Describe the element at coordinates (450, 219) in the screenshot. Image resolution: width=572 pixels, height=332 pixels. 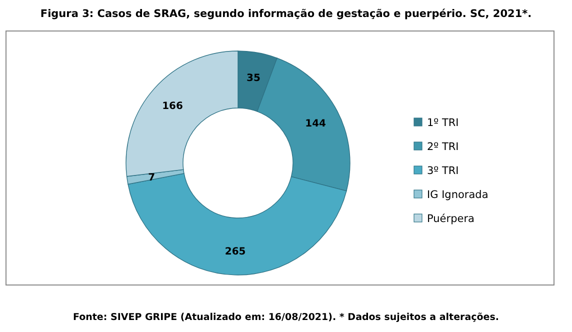
I see `legend-label: Puérpera` at that location.